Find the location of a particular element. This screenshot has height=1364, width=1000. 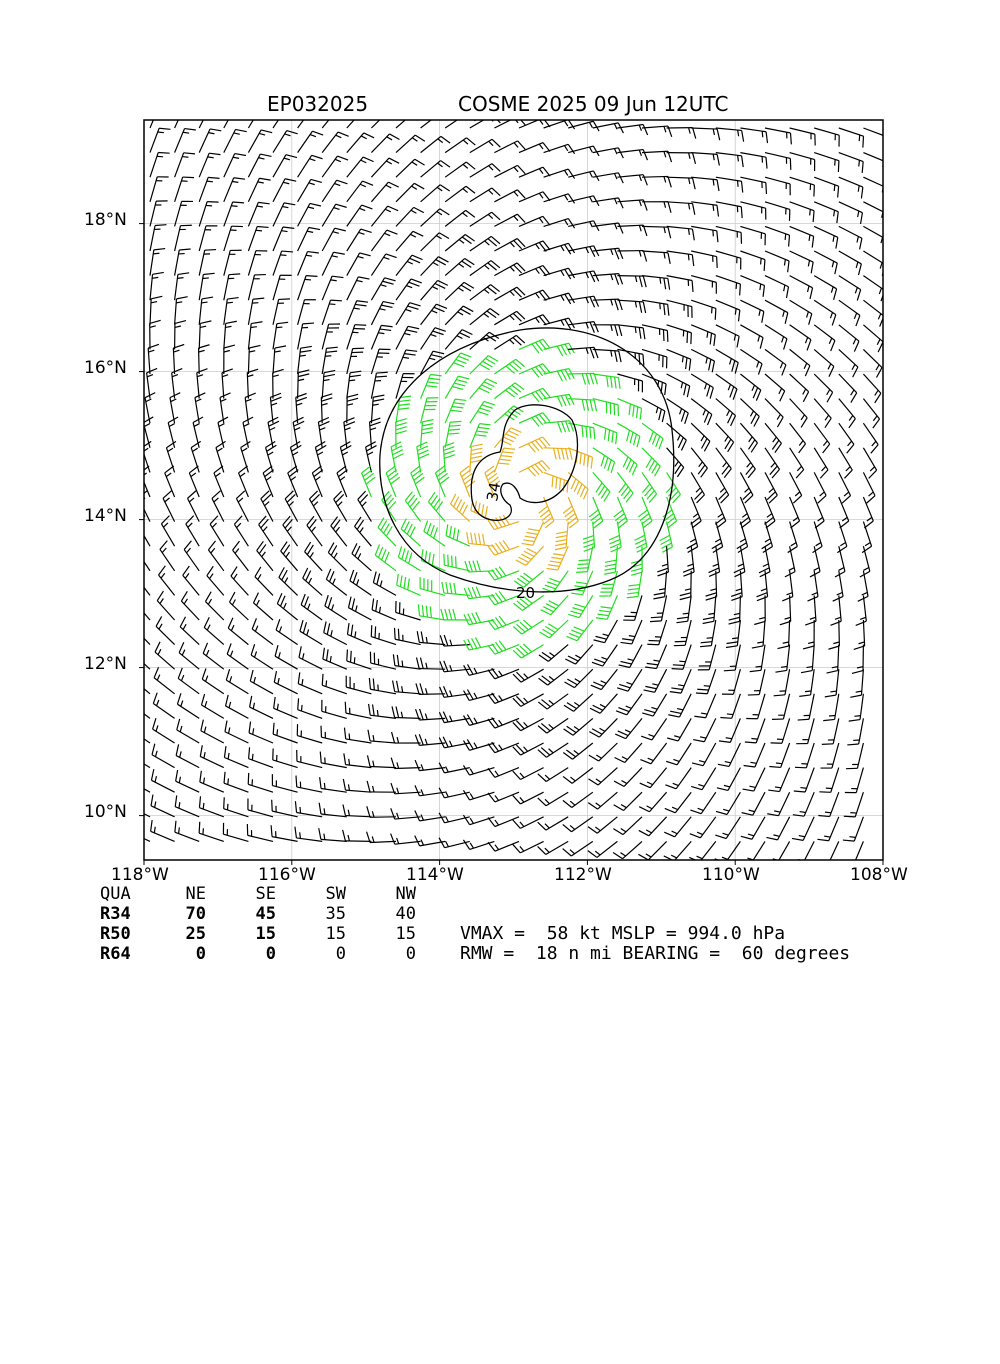

table-header-se: SE is located at coordinates (246, 894).